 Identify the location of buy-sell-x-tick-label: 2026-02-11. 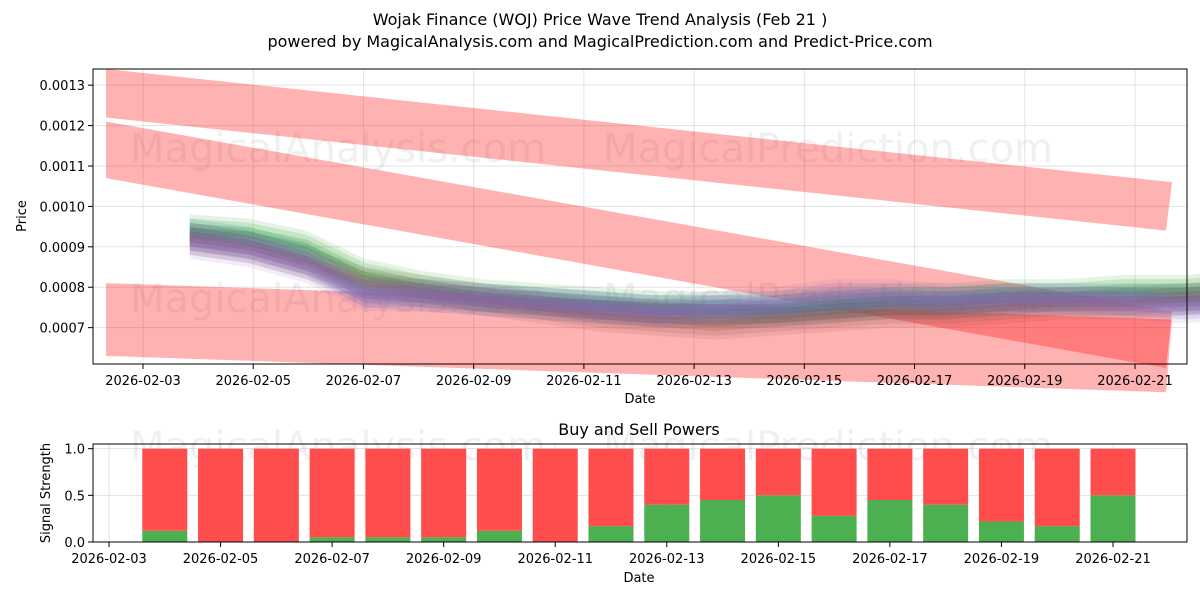
(555, 559).